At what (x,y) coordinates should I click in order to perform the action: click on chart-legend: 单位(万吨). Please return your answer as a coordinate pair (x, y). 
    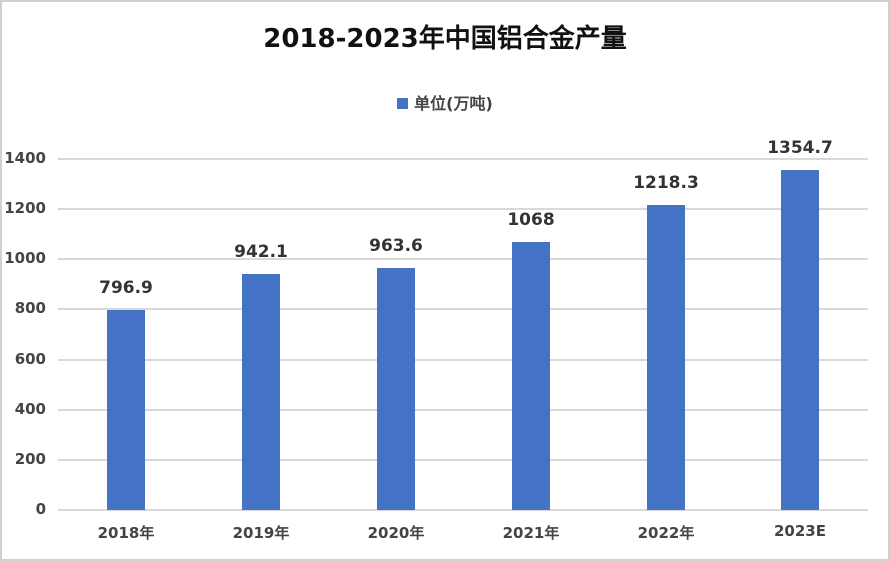
    Looking at the image, I should click on (445, 102).